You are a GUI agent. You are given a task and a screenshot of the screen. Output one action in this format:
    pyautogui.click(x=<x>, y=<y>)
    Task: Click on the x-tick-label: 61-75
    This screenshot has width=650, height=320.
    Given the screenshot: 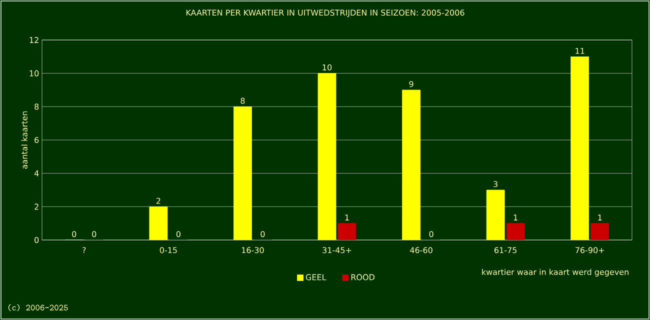 What is the action you would take?
    pyautogui.click(x=505, y=250)
    